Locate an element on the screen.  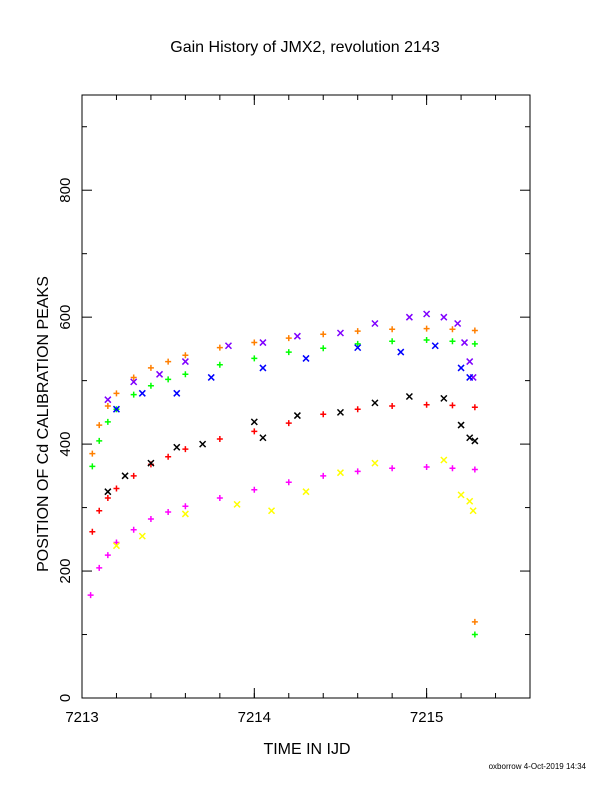
x-tick-label: 7213 is located at coordinates (81, 717).